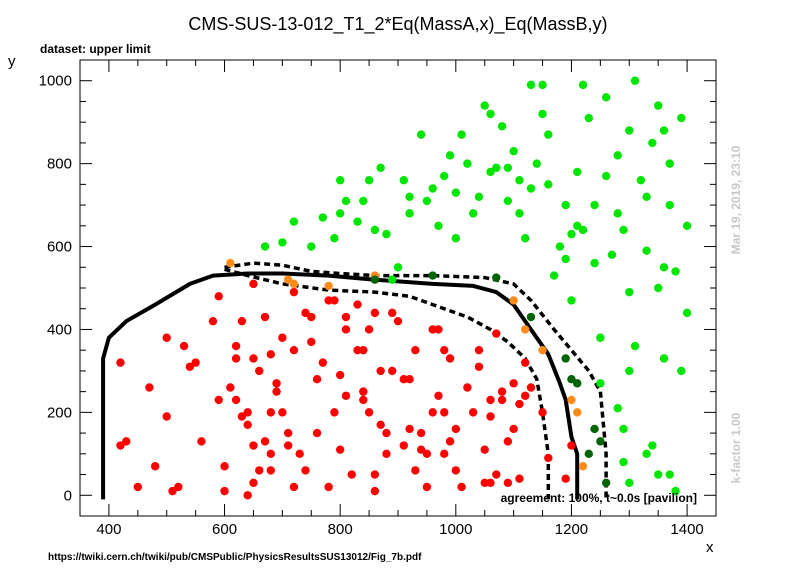  I want to click on x-tick-label: 800, so click(340, 529).